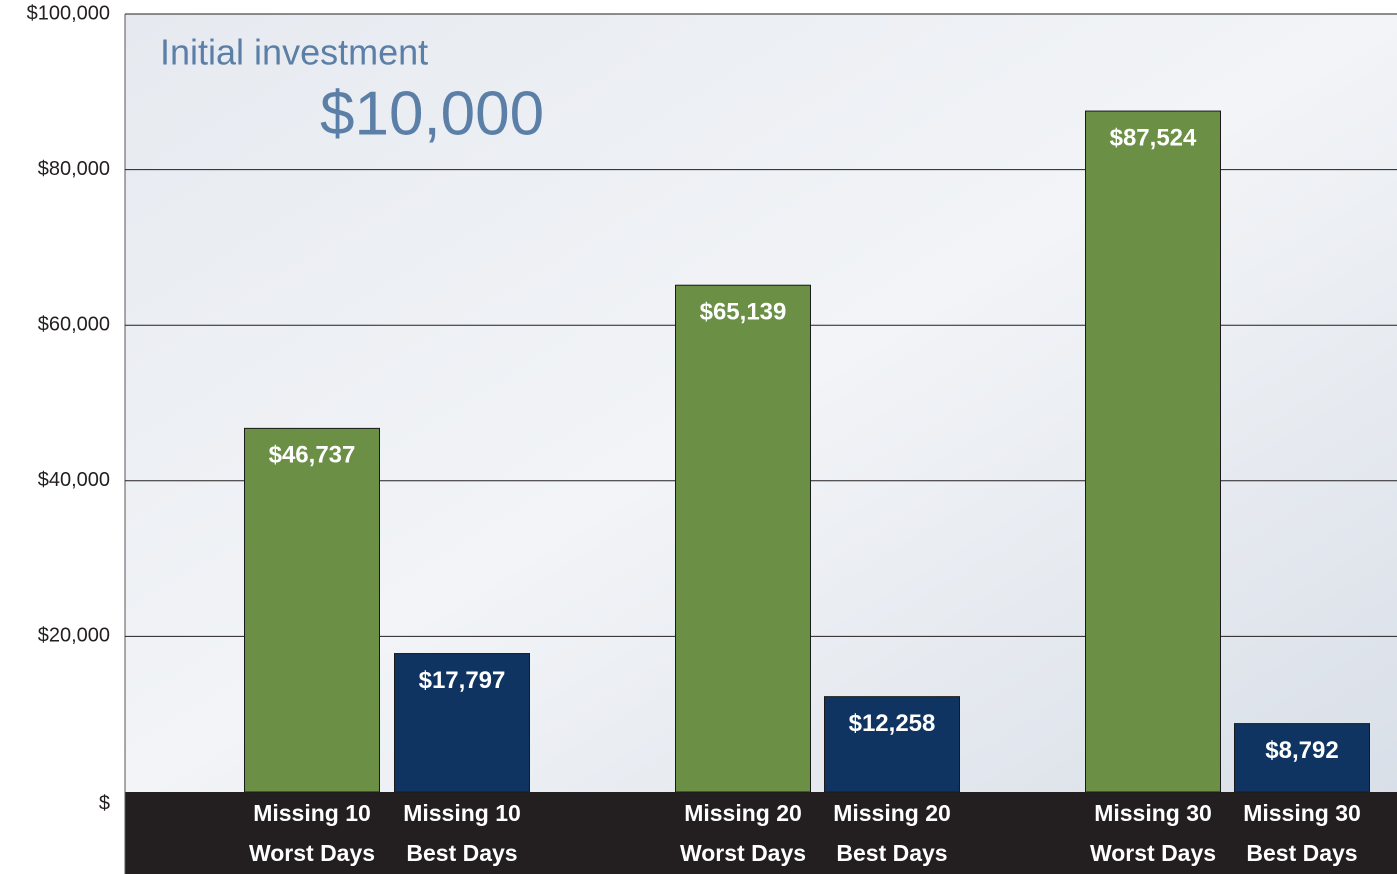  What do you see at coordinates (68, 13) in the screenshot?
I see `y-tick-label: $100,000` at bounding box center [68, 13].